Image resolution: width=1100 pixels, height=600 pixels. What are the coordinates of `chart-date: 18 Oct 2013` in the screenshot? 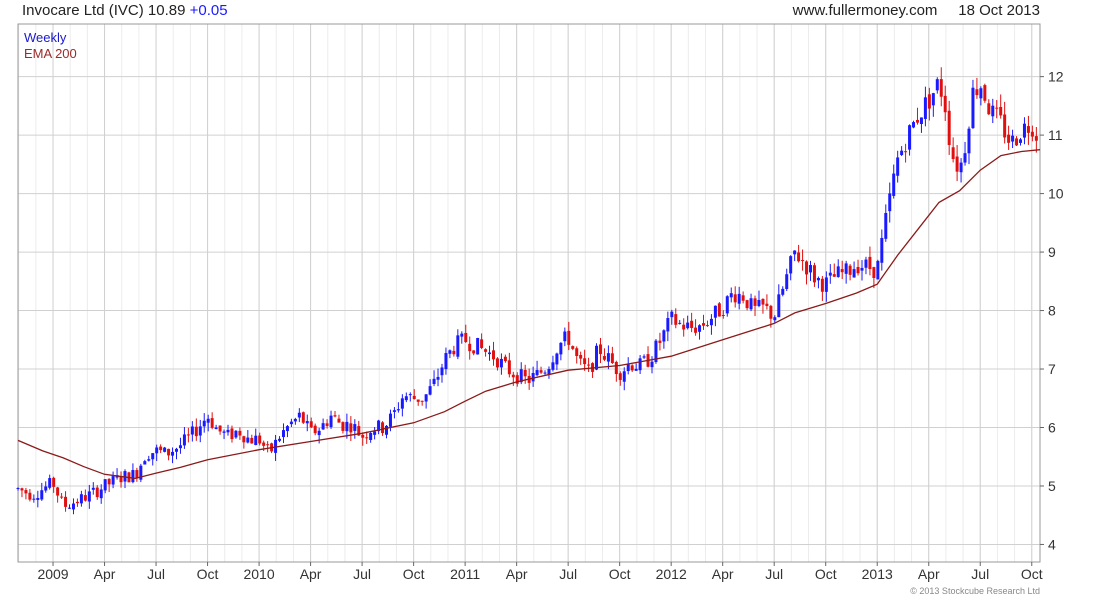 It's located at (999, 10).